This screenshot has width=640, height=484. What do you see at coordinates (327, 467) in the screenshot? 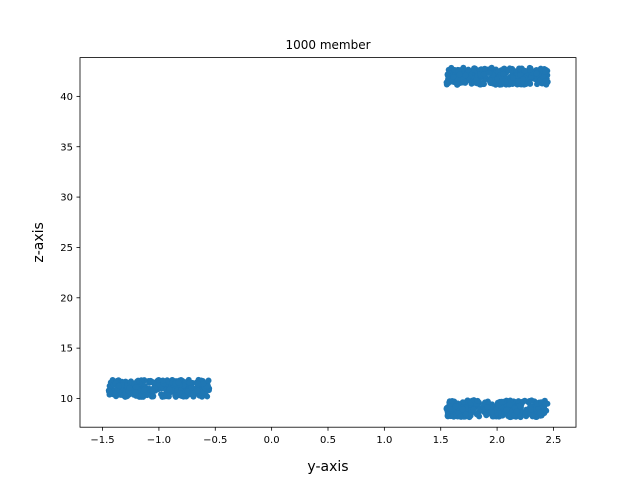
I see `x-axis-label: y-axis` at bounding box center [327, 467].